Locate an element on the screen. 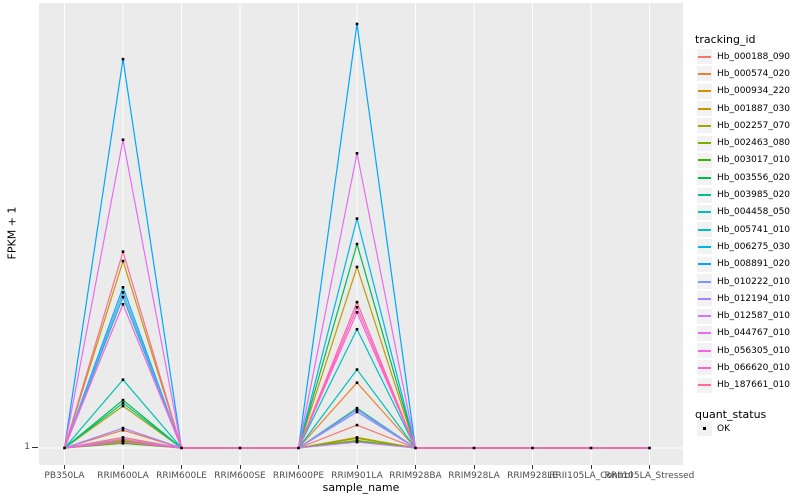  legend-item-Hb_000188_090: Hb_000188_090 is located at coordinates (743, 56).